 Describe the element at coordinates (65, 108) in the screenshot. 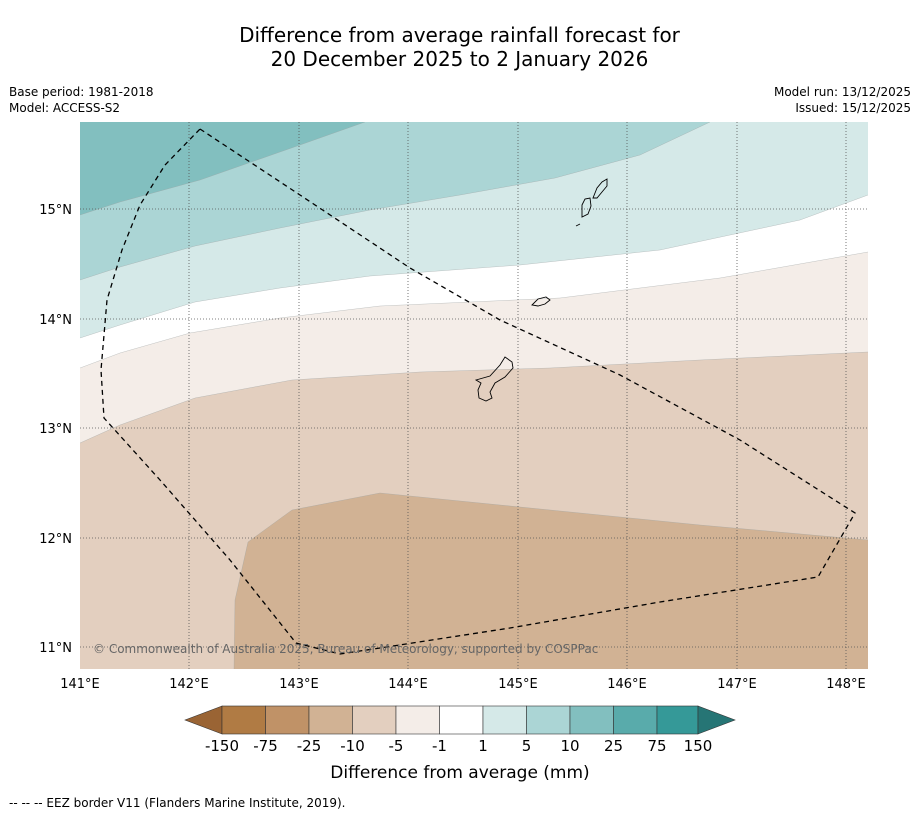

I see `model-name: Model: ACCESS-S2` at that location.